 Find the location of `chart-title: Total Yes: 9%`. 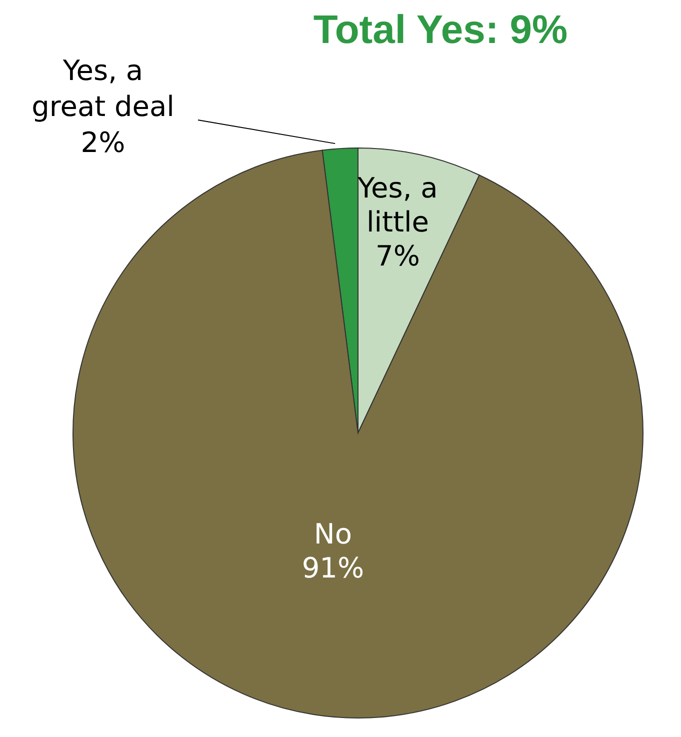

chart-title: Total Yes: 9% is located at coordinates (440, 30).